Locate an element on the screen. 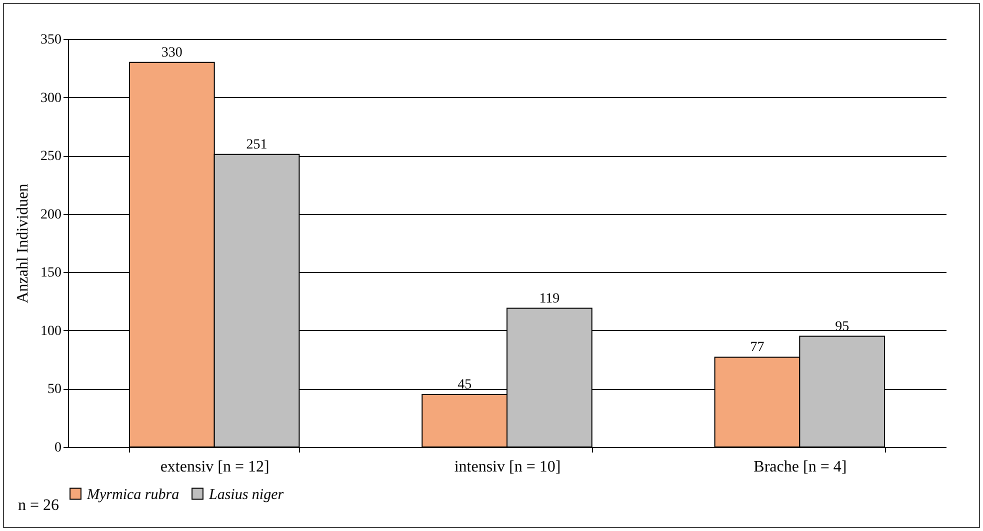 This screenshot has height=531, width=983. text: n = 26 is located at coordinates (39, 506).